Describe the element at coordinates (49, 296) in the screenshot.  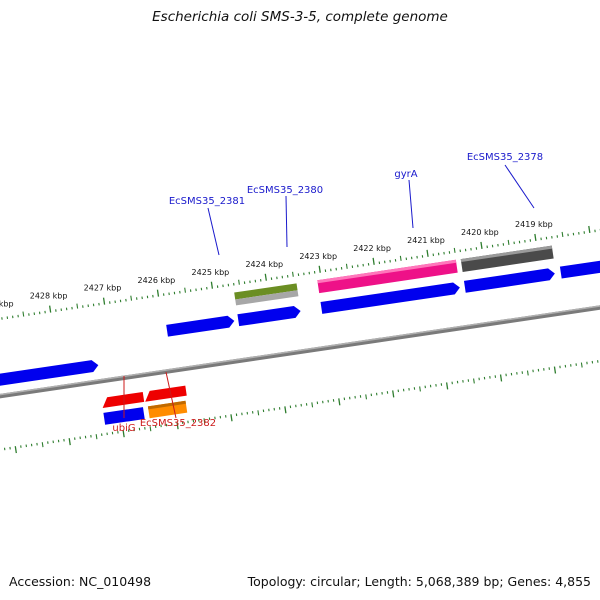
I see `tick-label: 2428 kbp` at that location.